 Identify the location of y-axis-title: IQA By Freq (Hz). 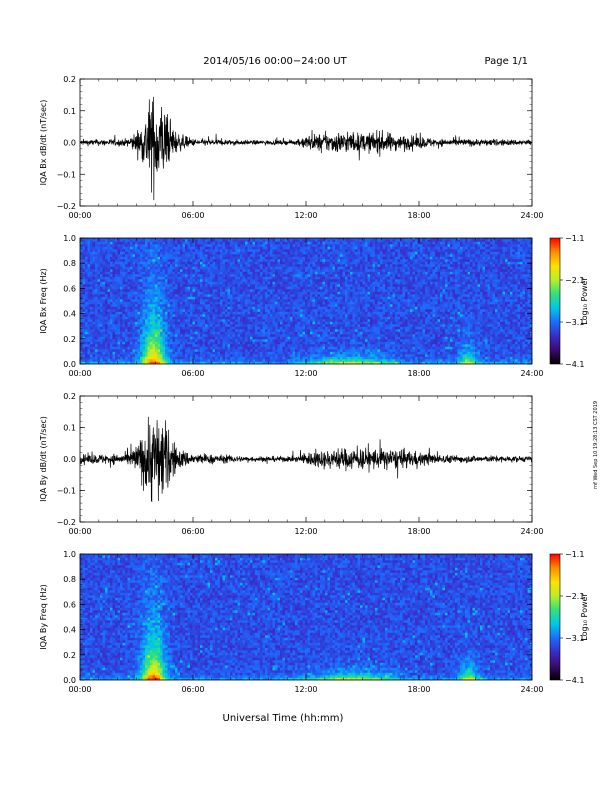
(43, 617).